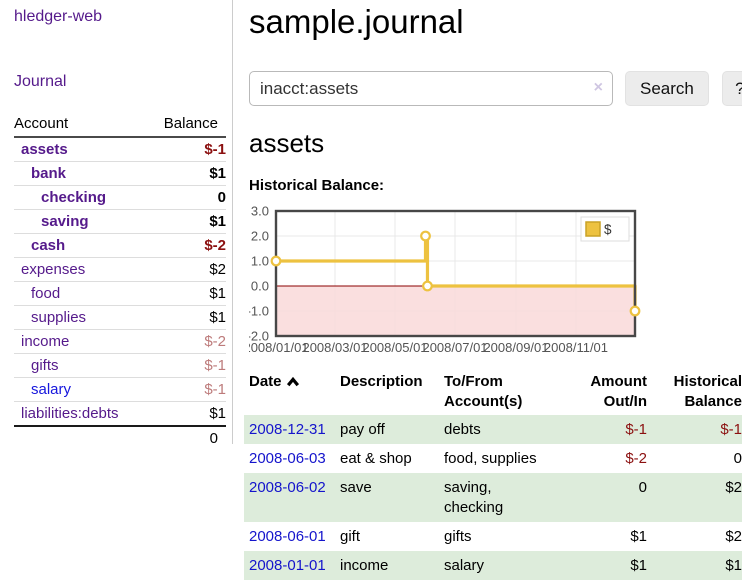 This screenshot has width=742, height=582. I want to click on register-description-cell: income, so click(364, 565).